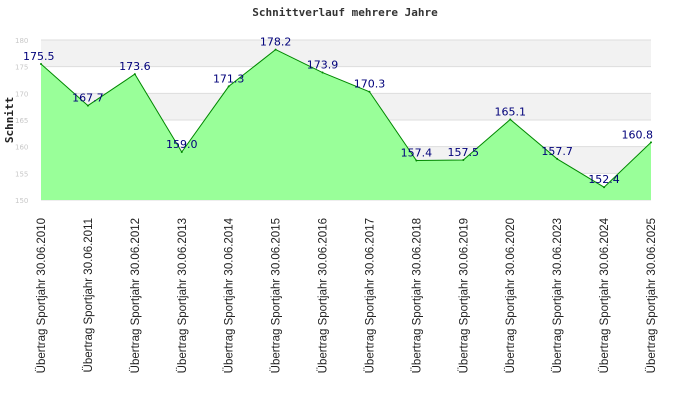 This screenshot has height=420, width=690. Describe the element at coordinates (324, 295) in the screenshot. I see `x-tick-label: Übertrag Sportjahr 30.06.2016` at that location.